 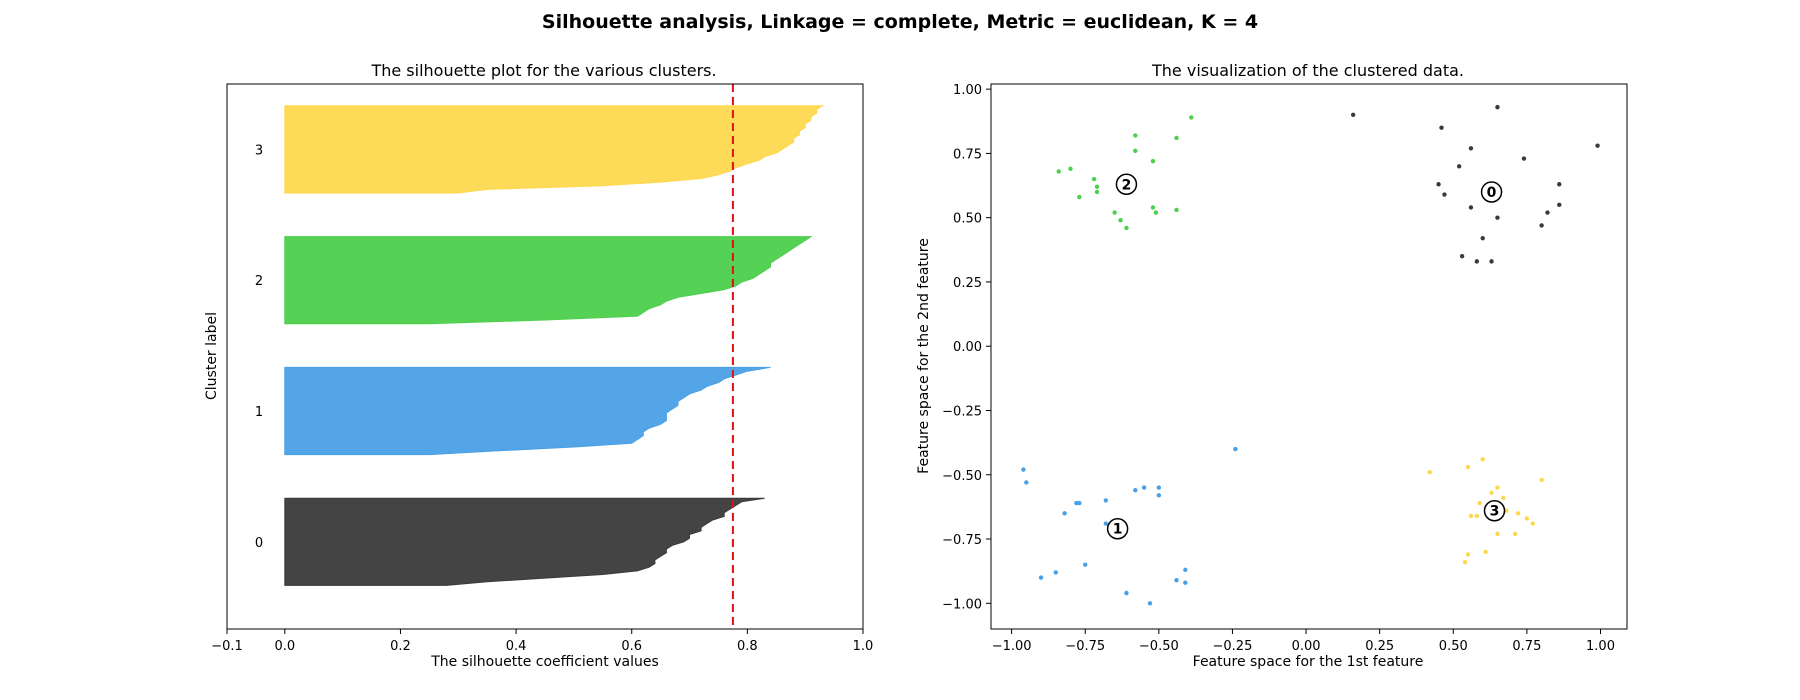 What do you see at coordinates (863, 646) in the screenshot?
I see `silhouette-x-tick-label: 1.0` at bounding box center [863, 646].